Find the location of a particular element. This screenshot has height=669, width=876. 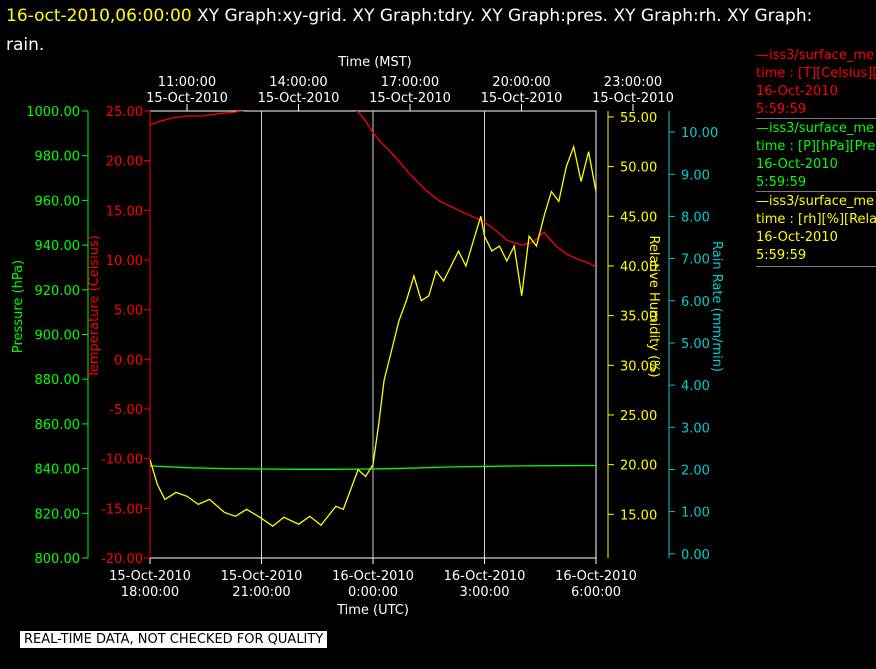

rh-tick-label: 25.00 is located at coordinates (638, 416).